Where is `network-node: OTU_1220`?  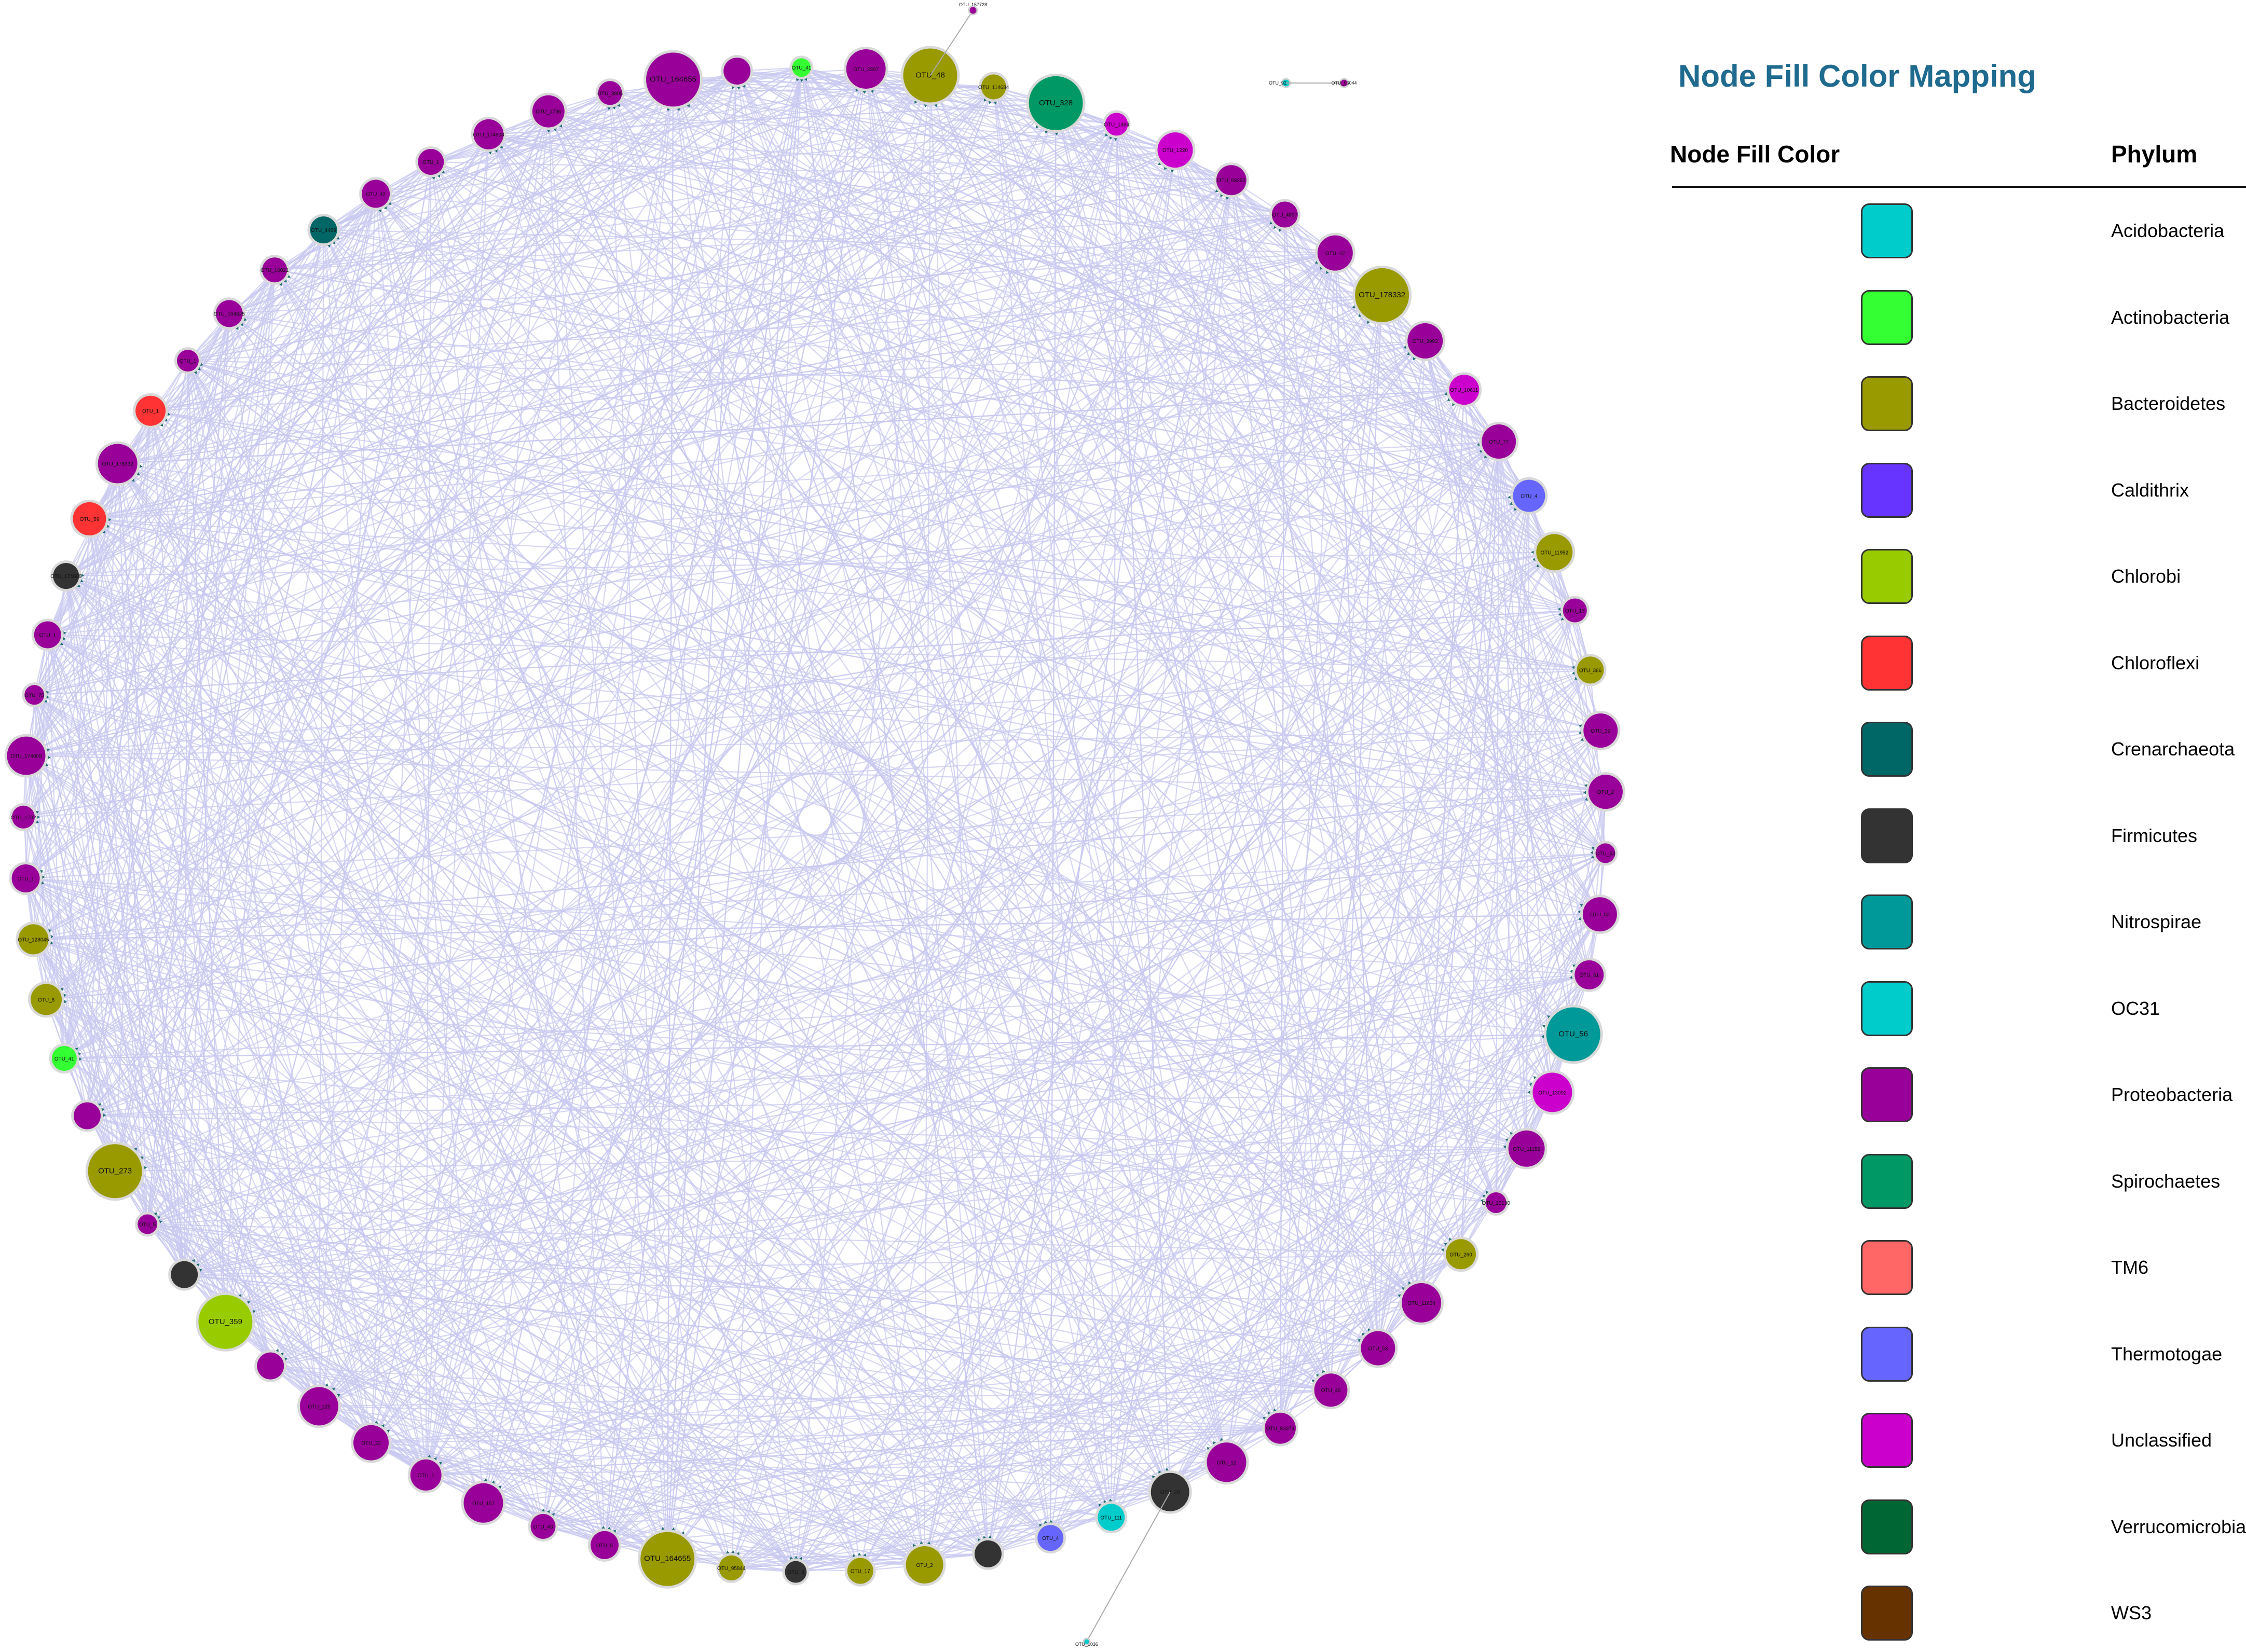 network-node: OTU_1220 is located at coordinates (1175, 151).